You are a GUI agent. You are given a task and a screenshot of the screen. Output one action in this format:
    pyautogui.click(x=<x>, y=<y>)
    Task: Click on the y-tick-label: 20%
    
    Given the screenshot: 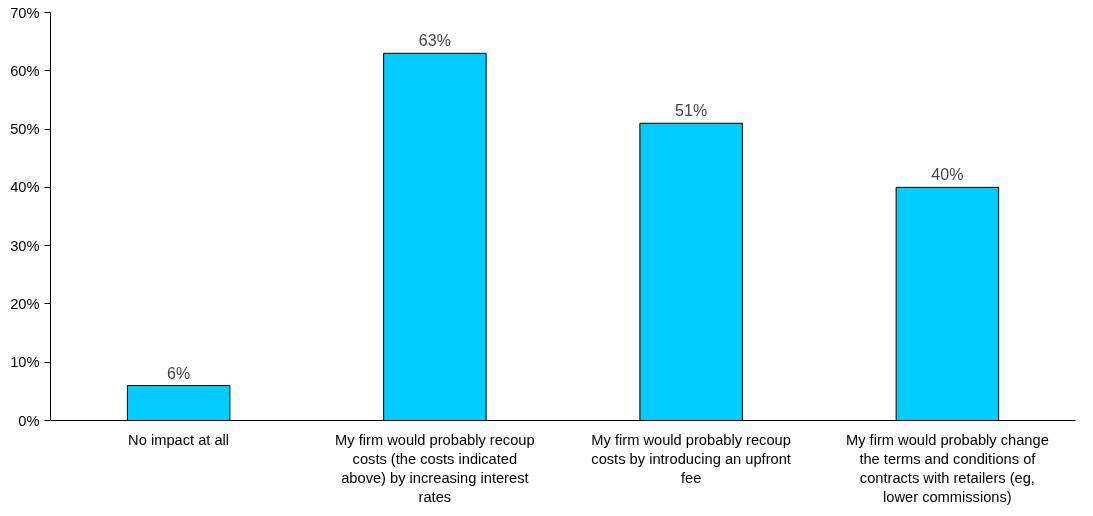 What is the action you would take?
    pyautogui.click(x=25, y=303)
    